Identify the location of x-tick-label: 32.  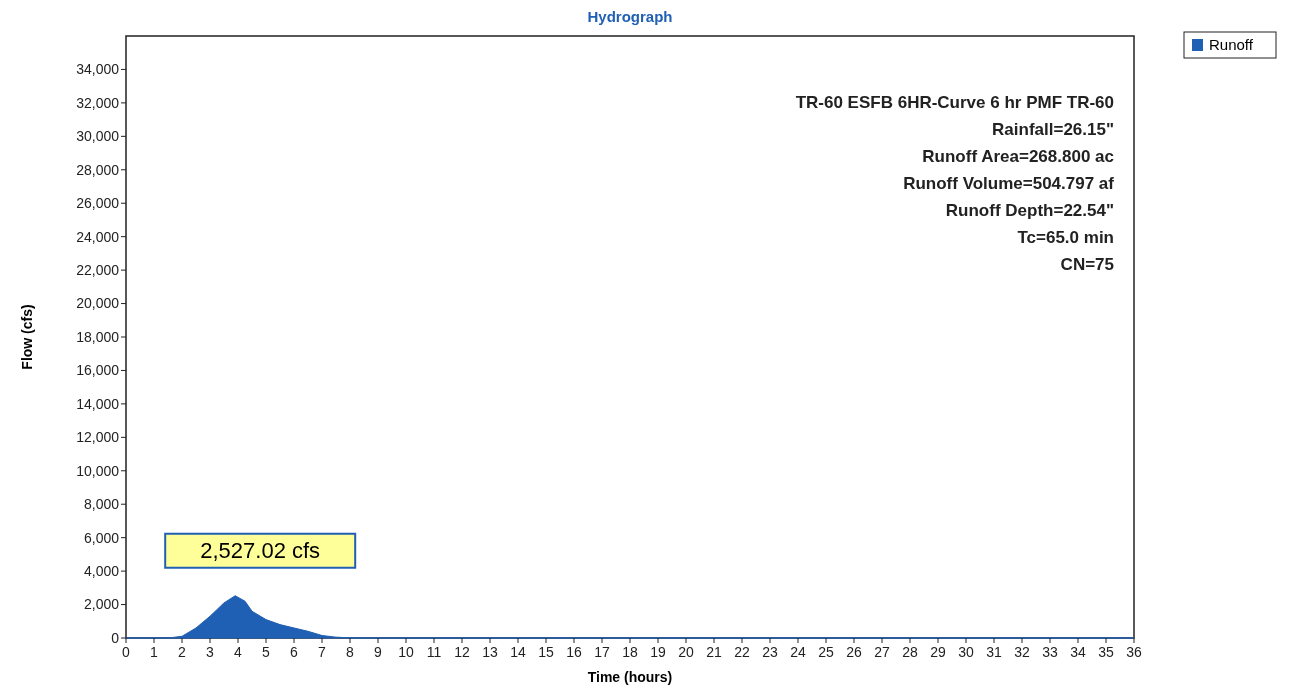
(1022, 652).